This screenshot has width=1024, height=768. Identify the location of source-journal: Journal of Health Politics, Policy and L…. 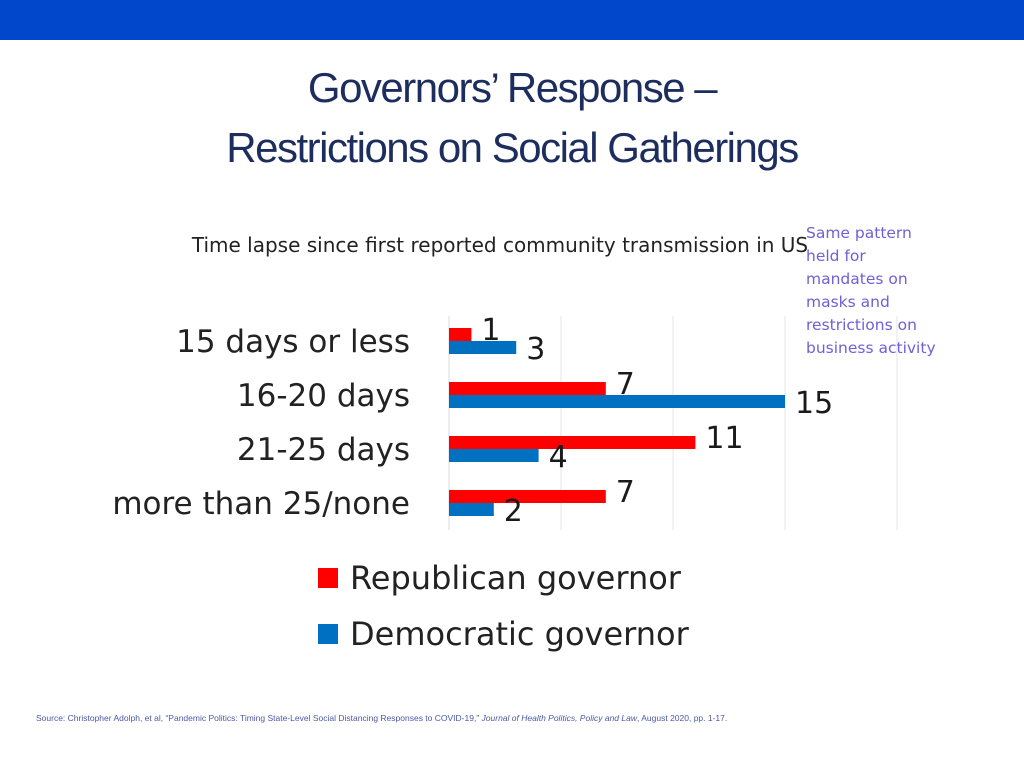
(559, 718).